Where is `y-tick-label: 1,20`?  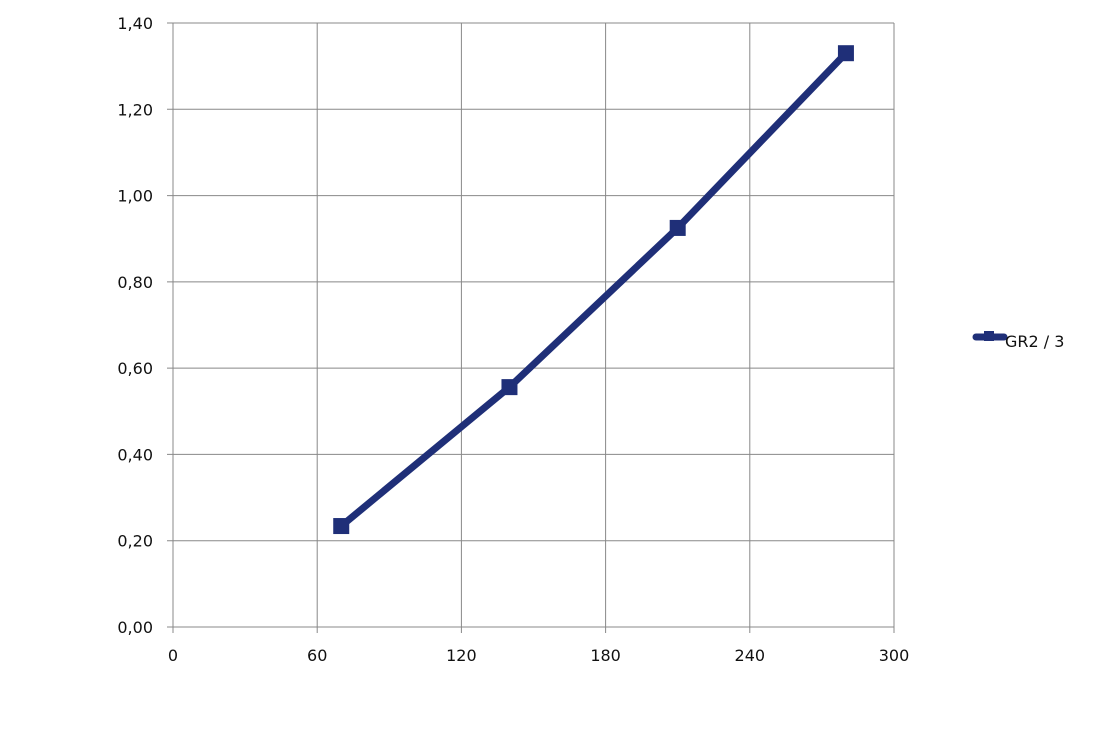
y-tick-label: 1,20 is located at coordinates (135, 109).